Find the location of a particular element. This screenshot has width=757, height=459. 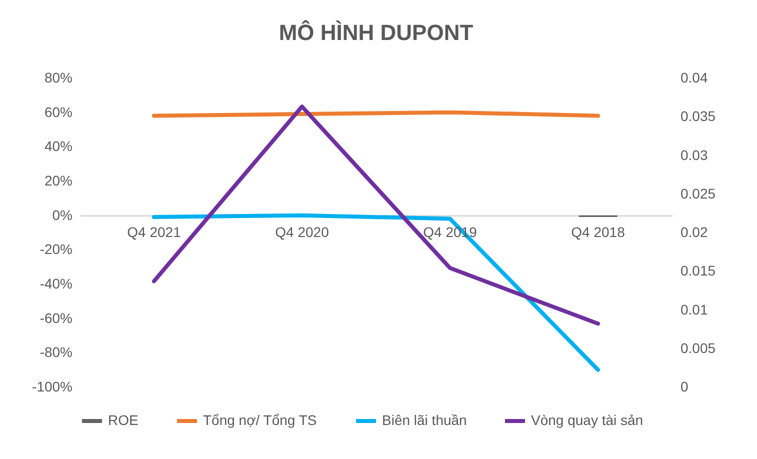

legend-label: Biên lãi thuần is located at coordinates (424, 420).